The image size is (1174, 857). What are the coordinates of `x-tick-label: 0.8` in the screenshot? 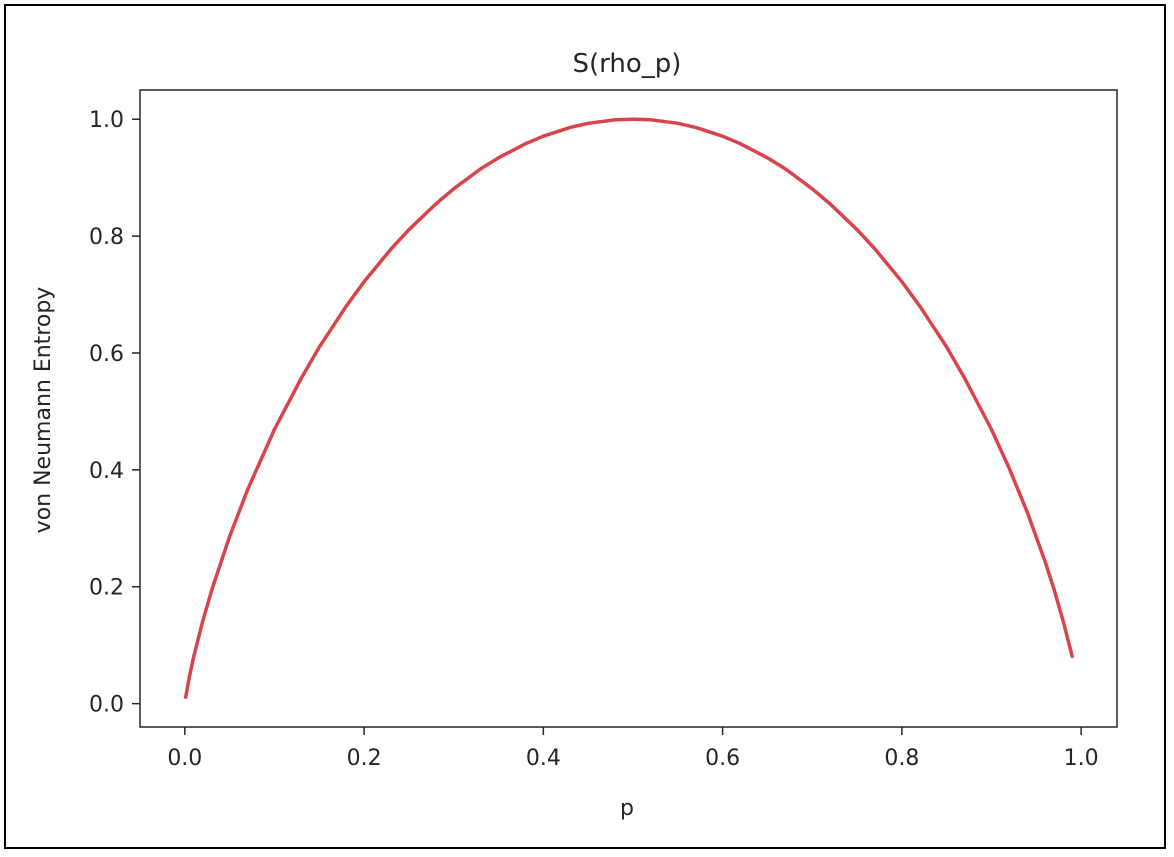 It's located at (901, 758).